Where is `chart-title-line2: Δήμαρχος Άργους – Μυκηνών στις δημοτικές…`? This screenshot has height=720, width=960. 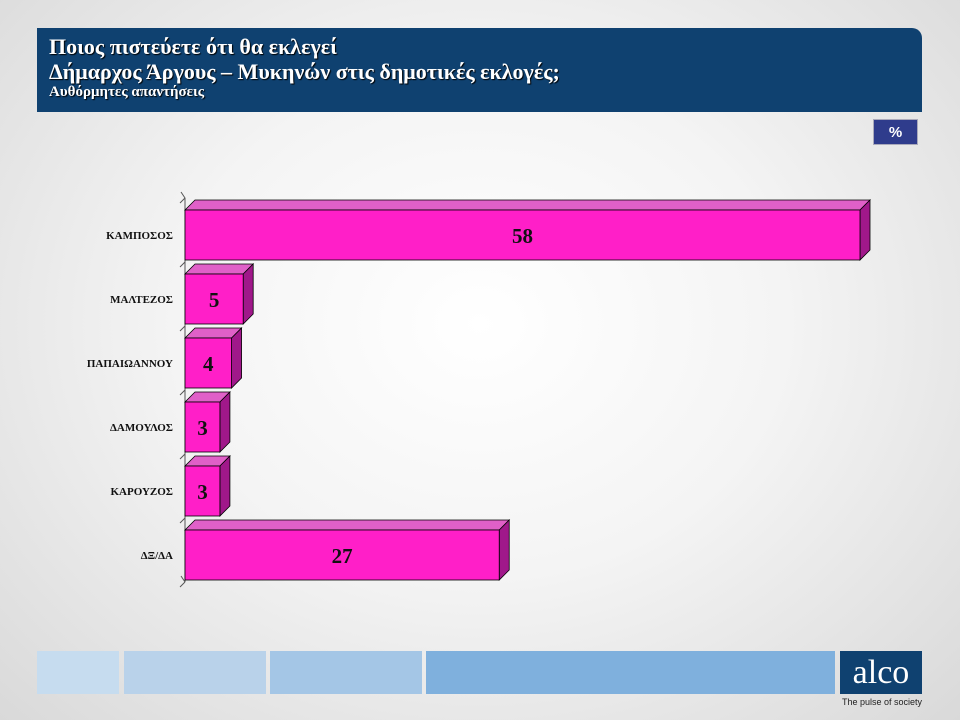 chart-title-line2: Δήμαρχος Άργους – Μυκηνών στις δημοτικές… is located at coordinates (304, 71).